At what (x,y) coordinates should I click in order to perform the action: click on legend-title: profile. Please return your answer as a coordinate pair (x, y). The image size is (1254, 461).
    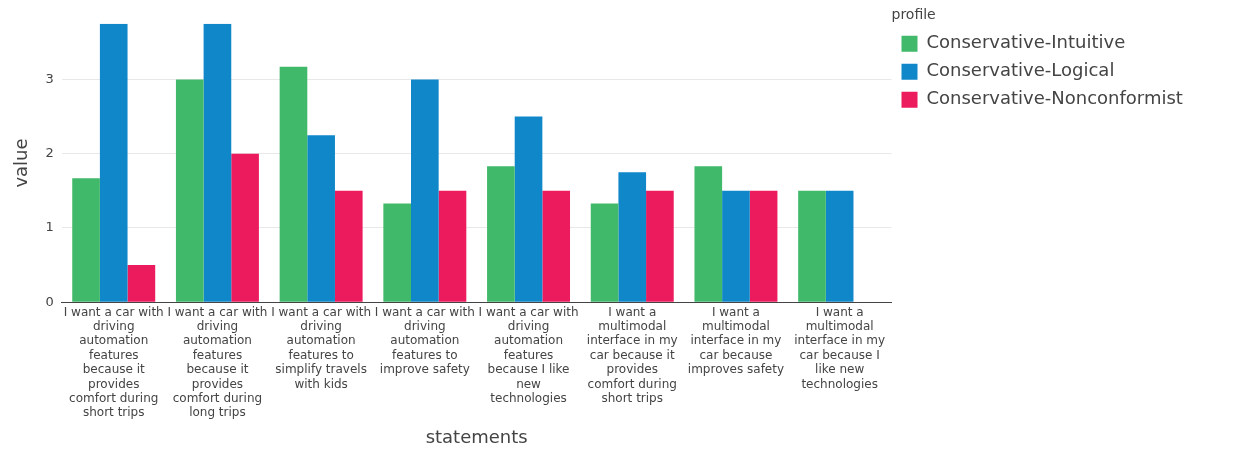
    Looking at the image, I should click on (913, 13).